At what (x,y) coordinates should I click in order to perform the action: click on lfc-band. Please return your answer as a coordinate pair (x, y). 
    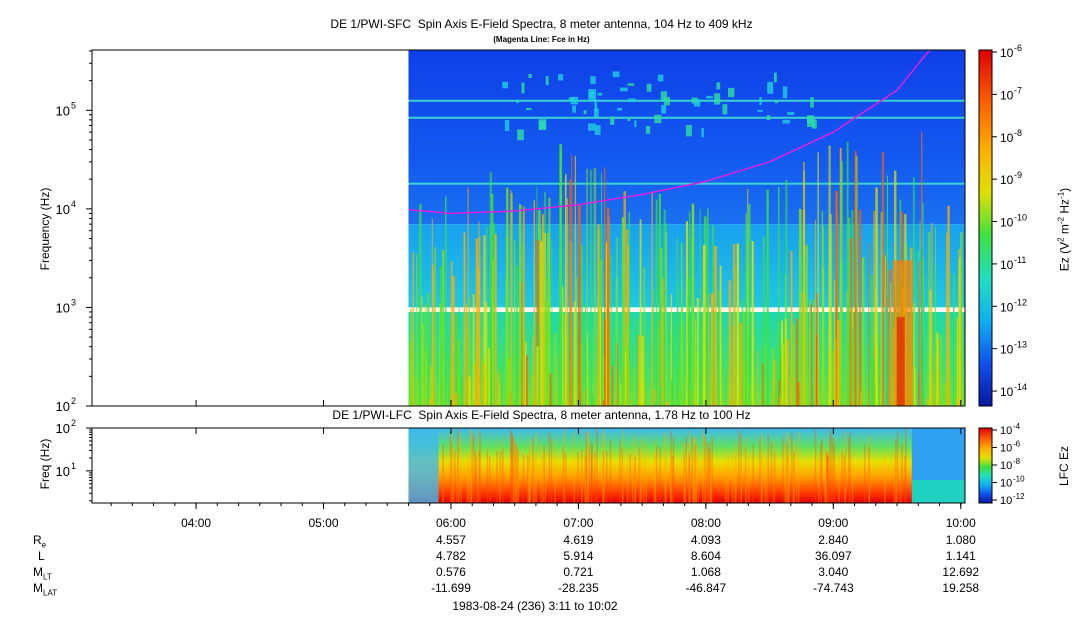
    Looking at the image, I should click on (686, 465).